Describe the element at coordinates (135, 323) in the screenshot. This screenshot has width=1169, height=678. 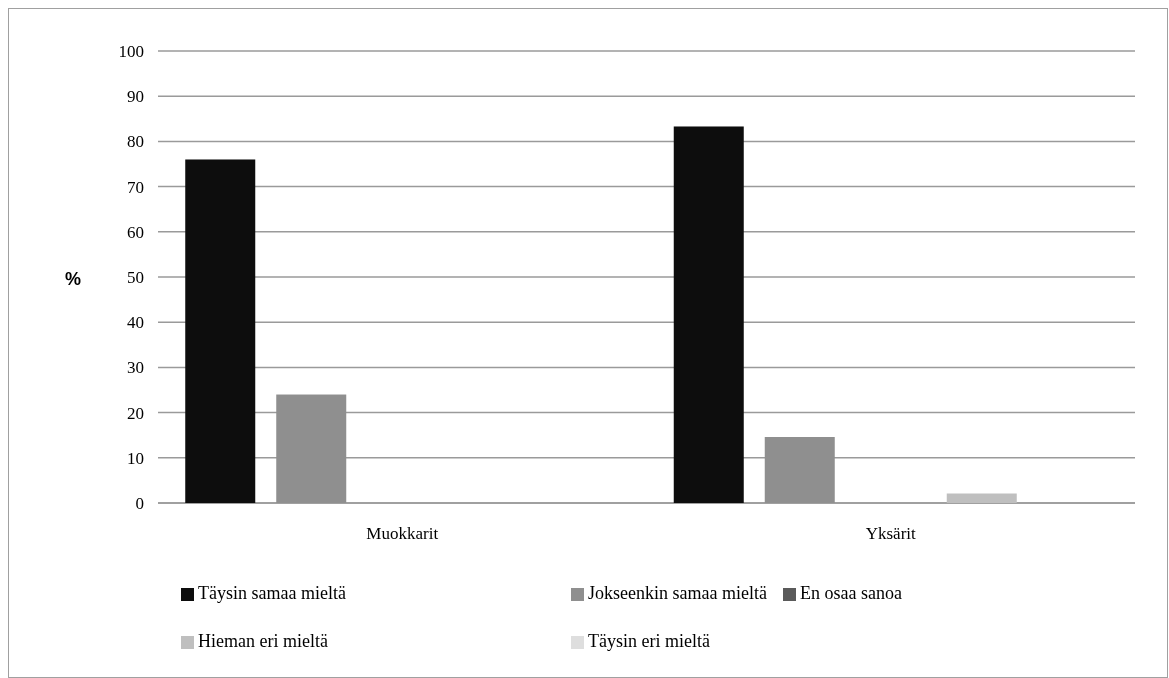
I see `y-tick-label: 40` at that location.